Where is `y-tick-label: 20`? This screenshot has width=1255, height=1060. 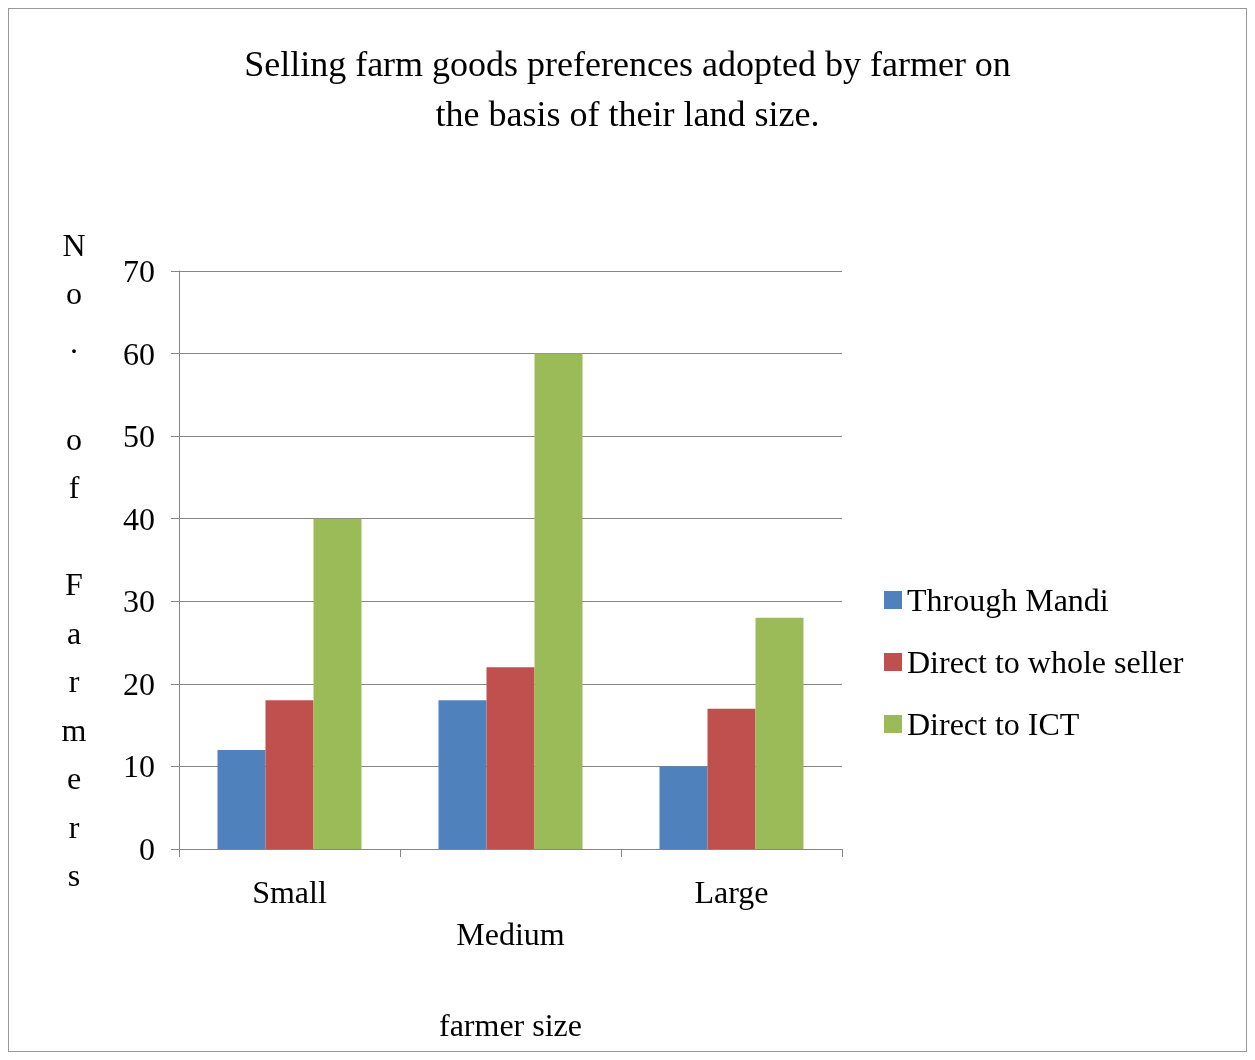 y-tick-label: 20 is located at coordinates (139, 683).